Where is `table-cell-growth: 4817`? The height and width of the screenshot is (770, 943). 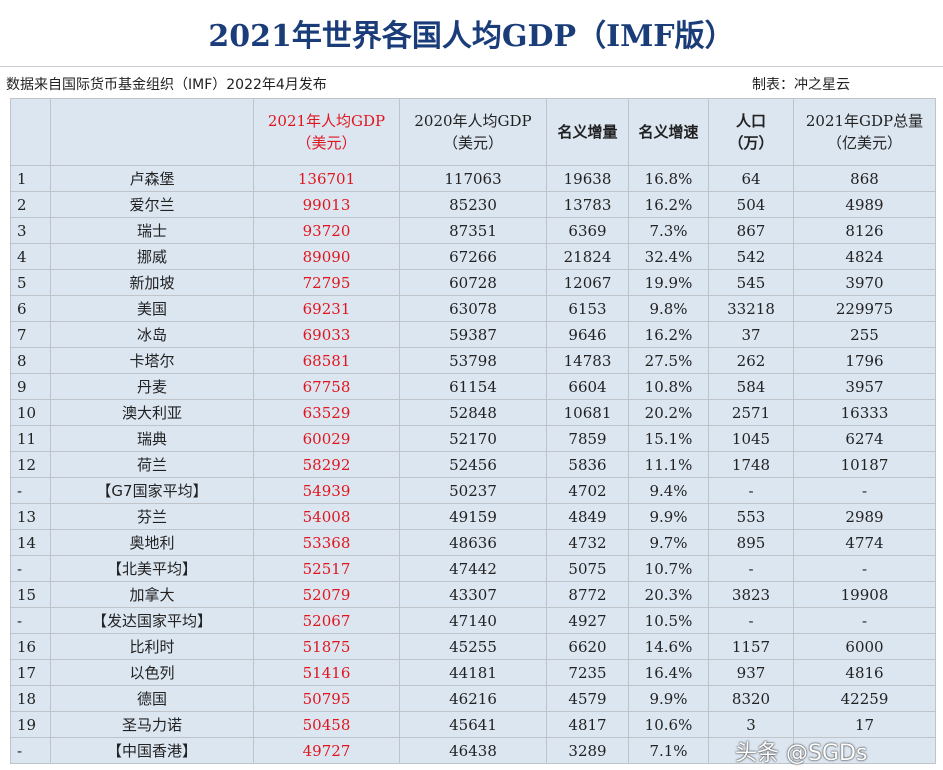 table-cell-growth: 4817 is located at coordinates (587, 724).